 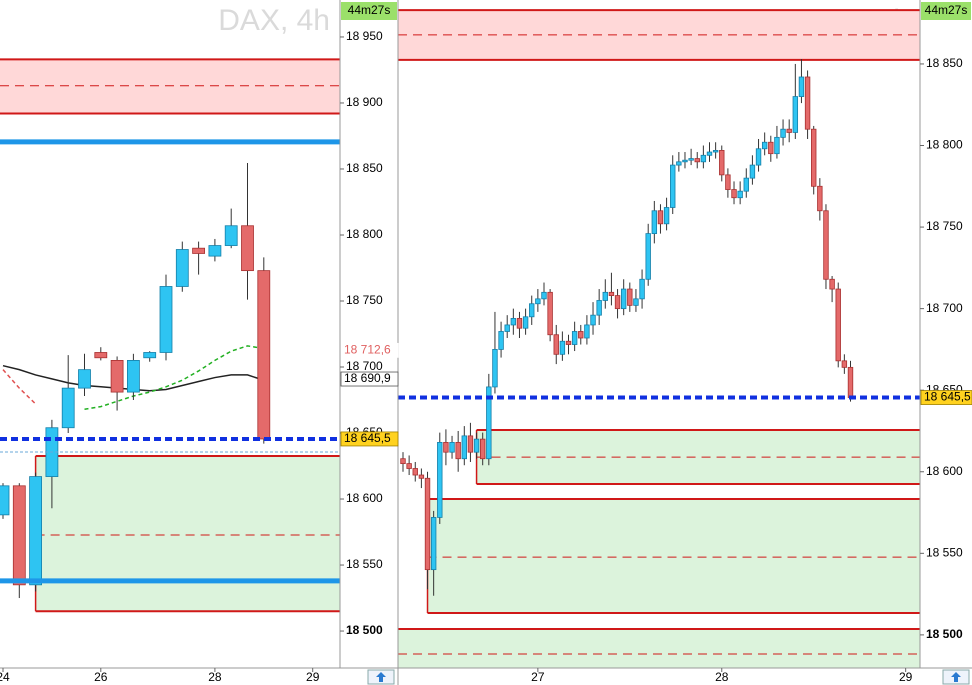 I want to click on y-tick-label: 18 900, so click(x=364, y=102).